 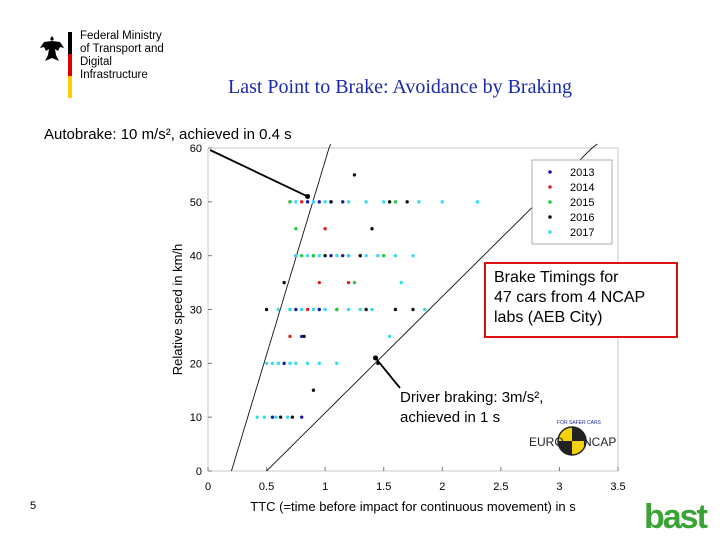 I want to click on x-tick-label: 3.5, so click(x=617, y=487).